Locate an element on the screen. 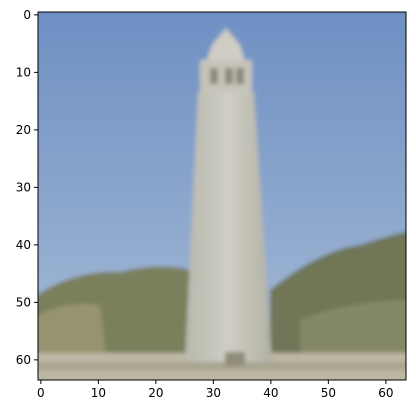 This screenshot has height=415, width=416. x-tick-label: 20 is located at coordinates (155, 393).